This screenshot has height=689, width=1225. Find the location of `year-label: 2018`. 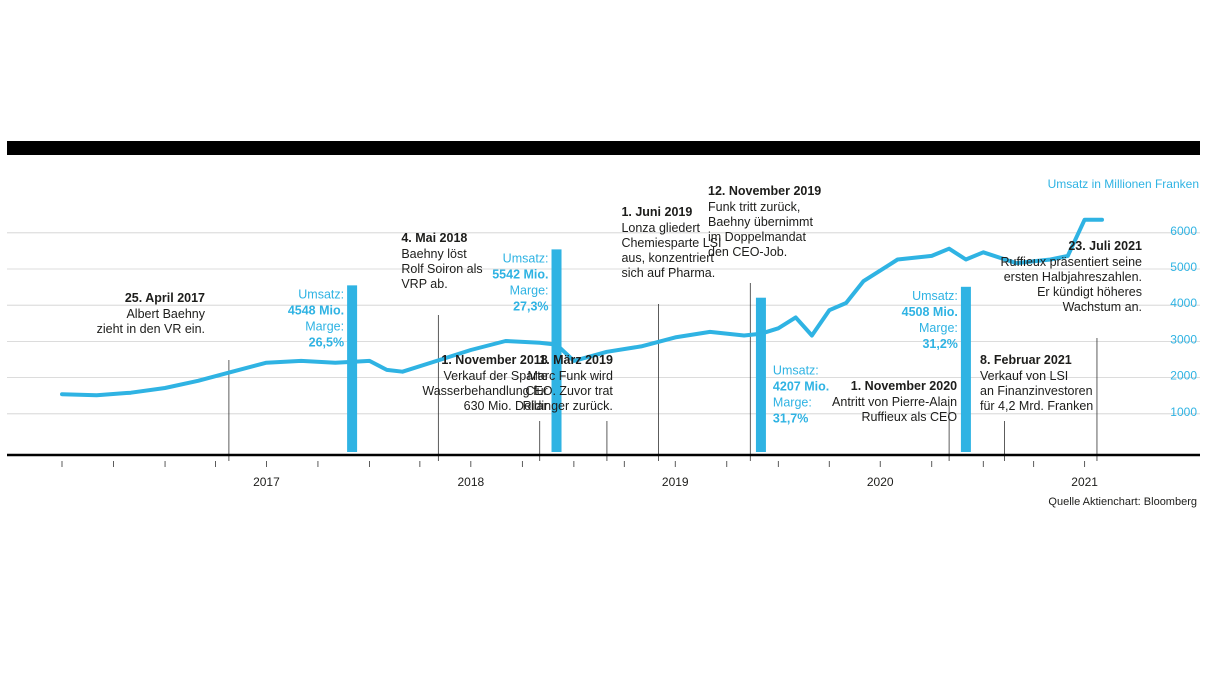

year-label: 2018 is located at coordinates (470, 482).